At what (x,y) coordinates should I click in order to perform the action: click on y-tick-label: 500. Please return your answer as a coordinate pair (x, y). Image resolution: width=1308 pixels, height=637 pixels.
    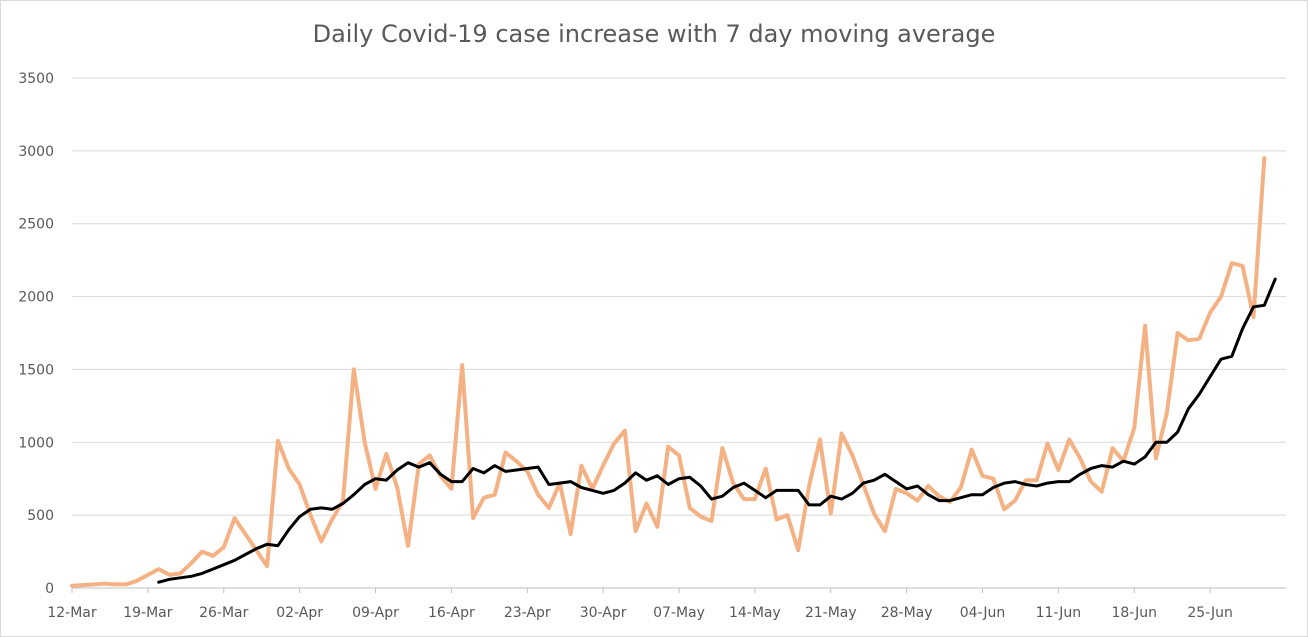
    Looking at the image, I should click on (40, 516).